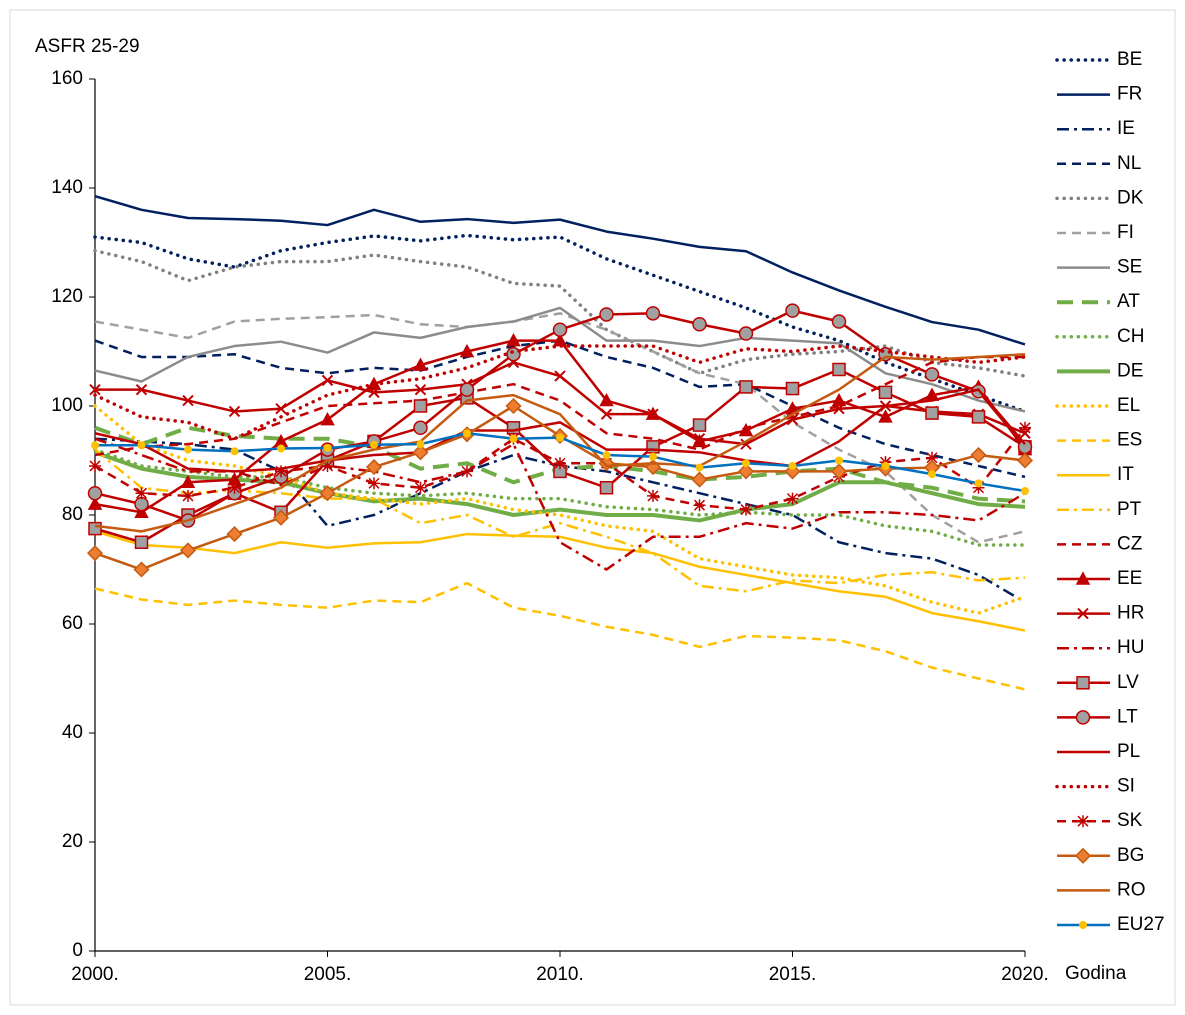 This screenshot has width=1185, height=1015. Describe the element at coordinates (72, 841) in the screenshot. I see `y-tick-label: 20` at that location.